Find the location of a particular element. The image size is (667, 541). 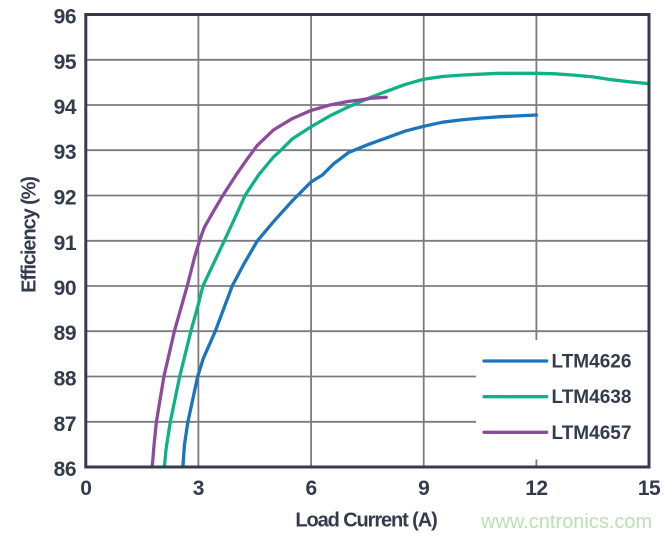

svg-text: 91 is located at coordinates (65, 243).